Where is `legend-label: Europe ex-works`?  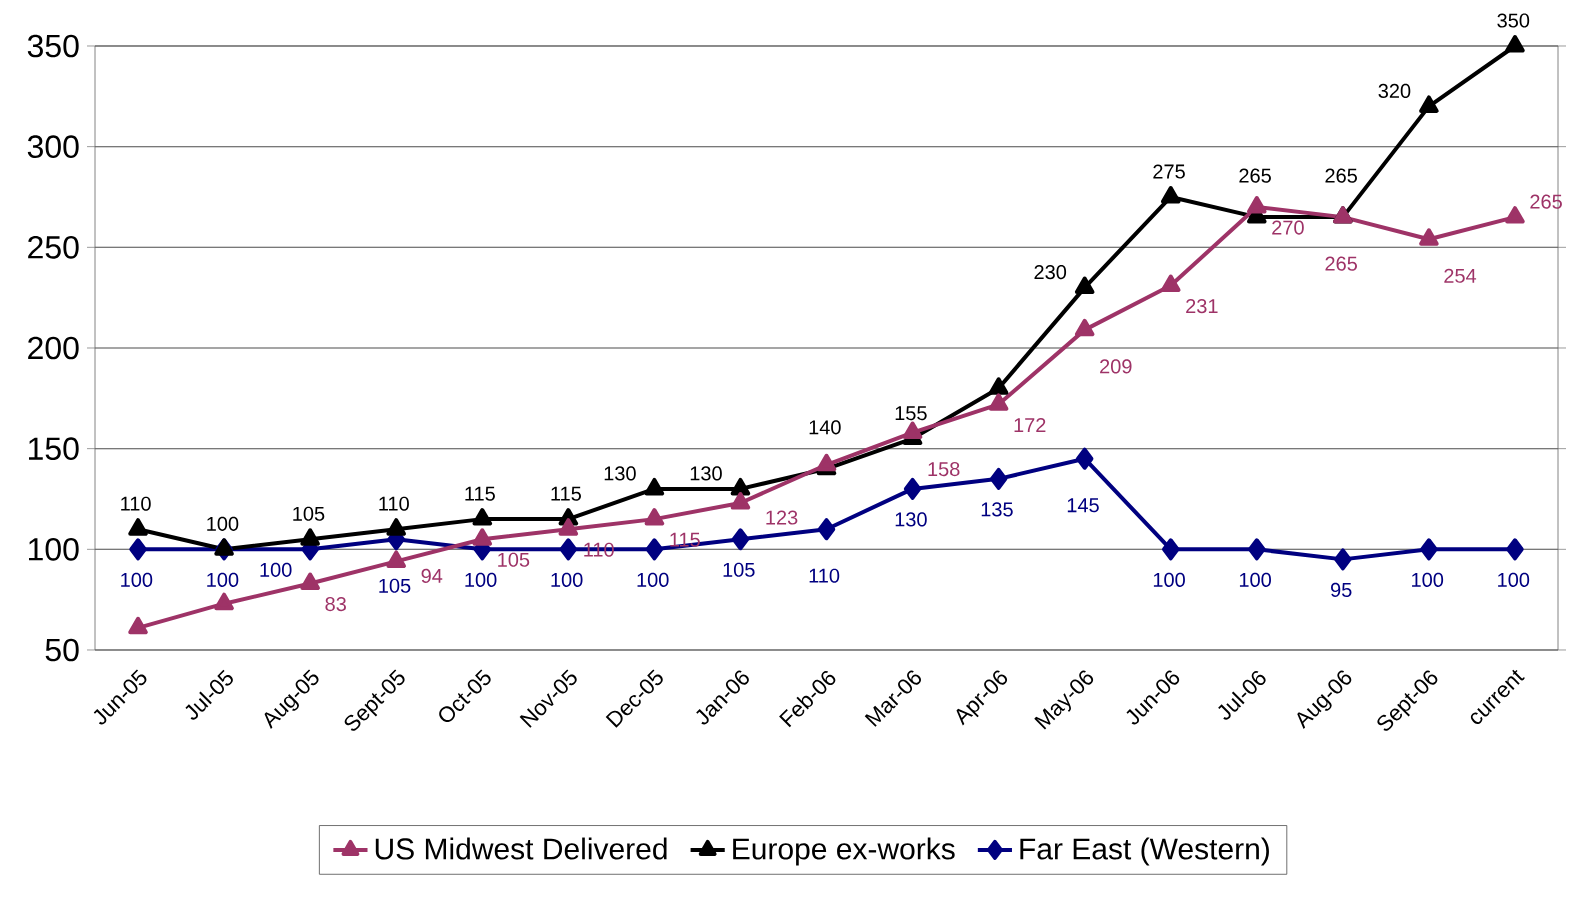
legend-label: Europe ex-works is located at coordinates (844, 851).